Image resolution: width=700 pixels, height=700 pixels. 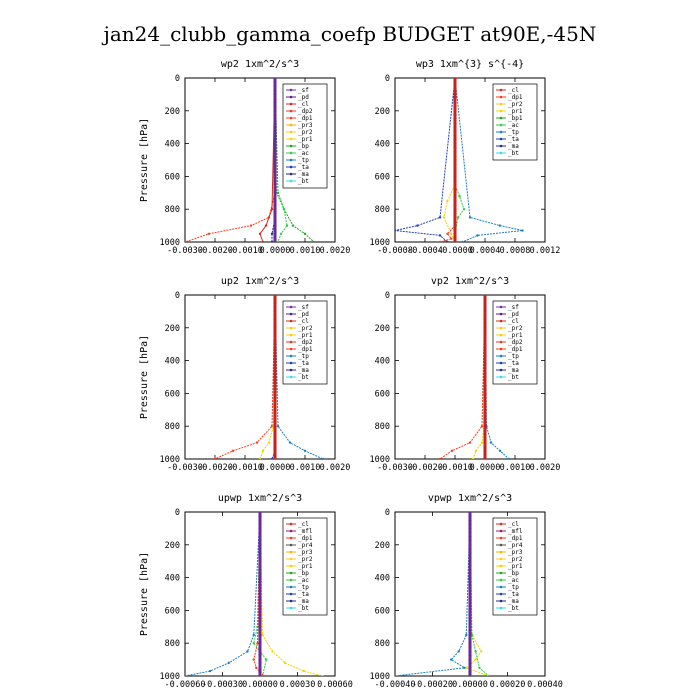 I want to click on x-tick-label: 0.0010, so click(x=515, y=468).